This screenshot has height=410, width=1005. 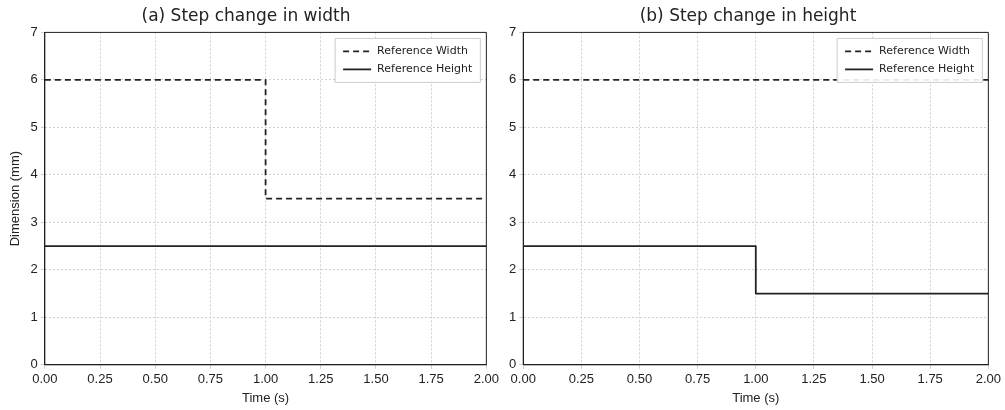 What do you see at coordinates (15, 198) in the screenshot?
I see `y-axis-title: Dimension (mm)` at bounding box center [15, 198].